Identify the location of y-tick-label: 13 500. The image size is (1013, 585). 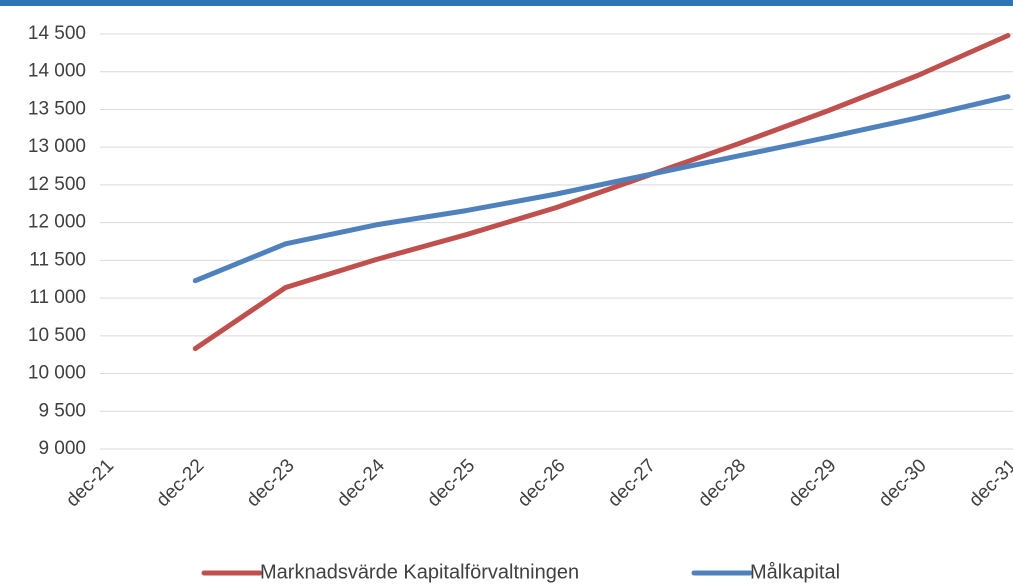
(57, 108).